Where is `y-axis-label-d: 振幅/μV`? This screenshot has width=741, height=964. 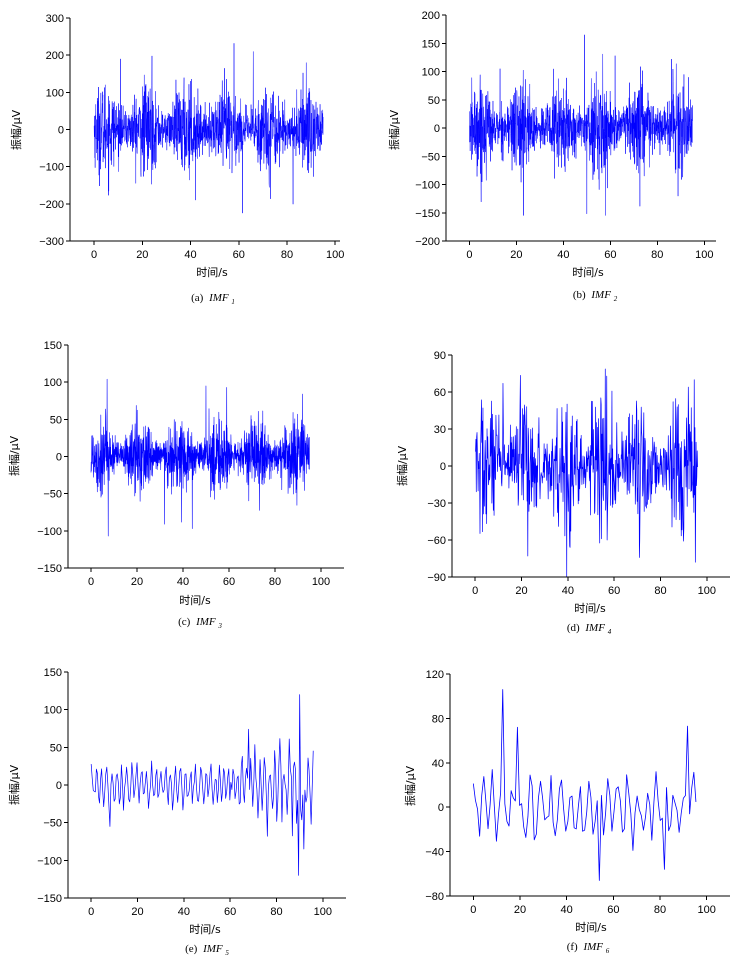
y-axis-label-d: 振幅/μV is located at coordinates (402, 465).